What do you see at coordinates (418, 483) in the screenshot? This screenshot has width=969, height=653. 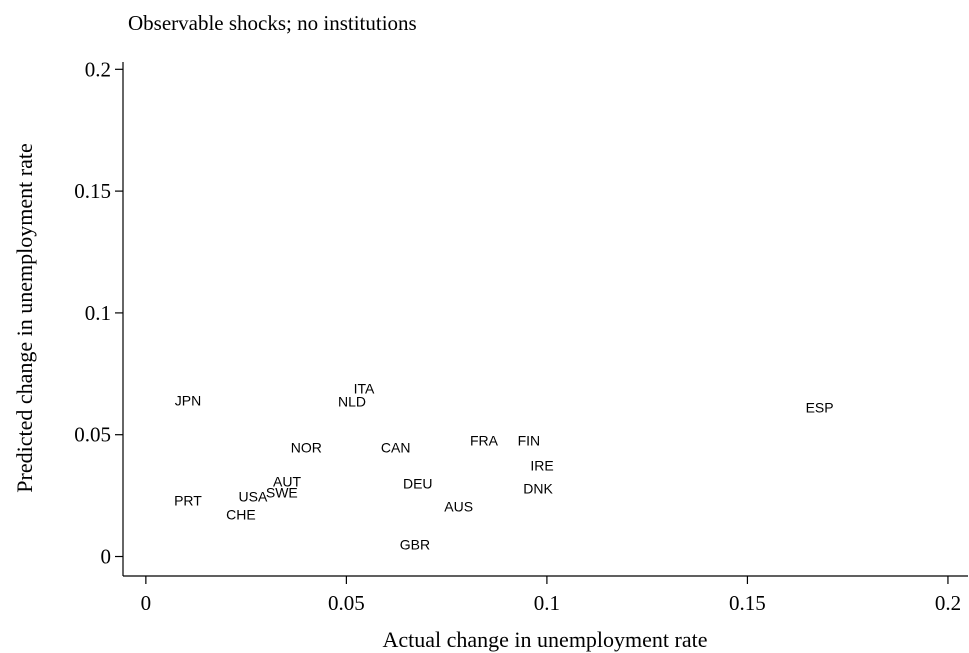 I see `point-label: DEU` at bounding box center [418, 483].